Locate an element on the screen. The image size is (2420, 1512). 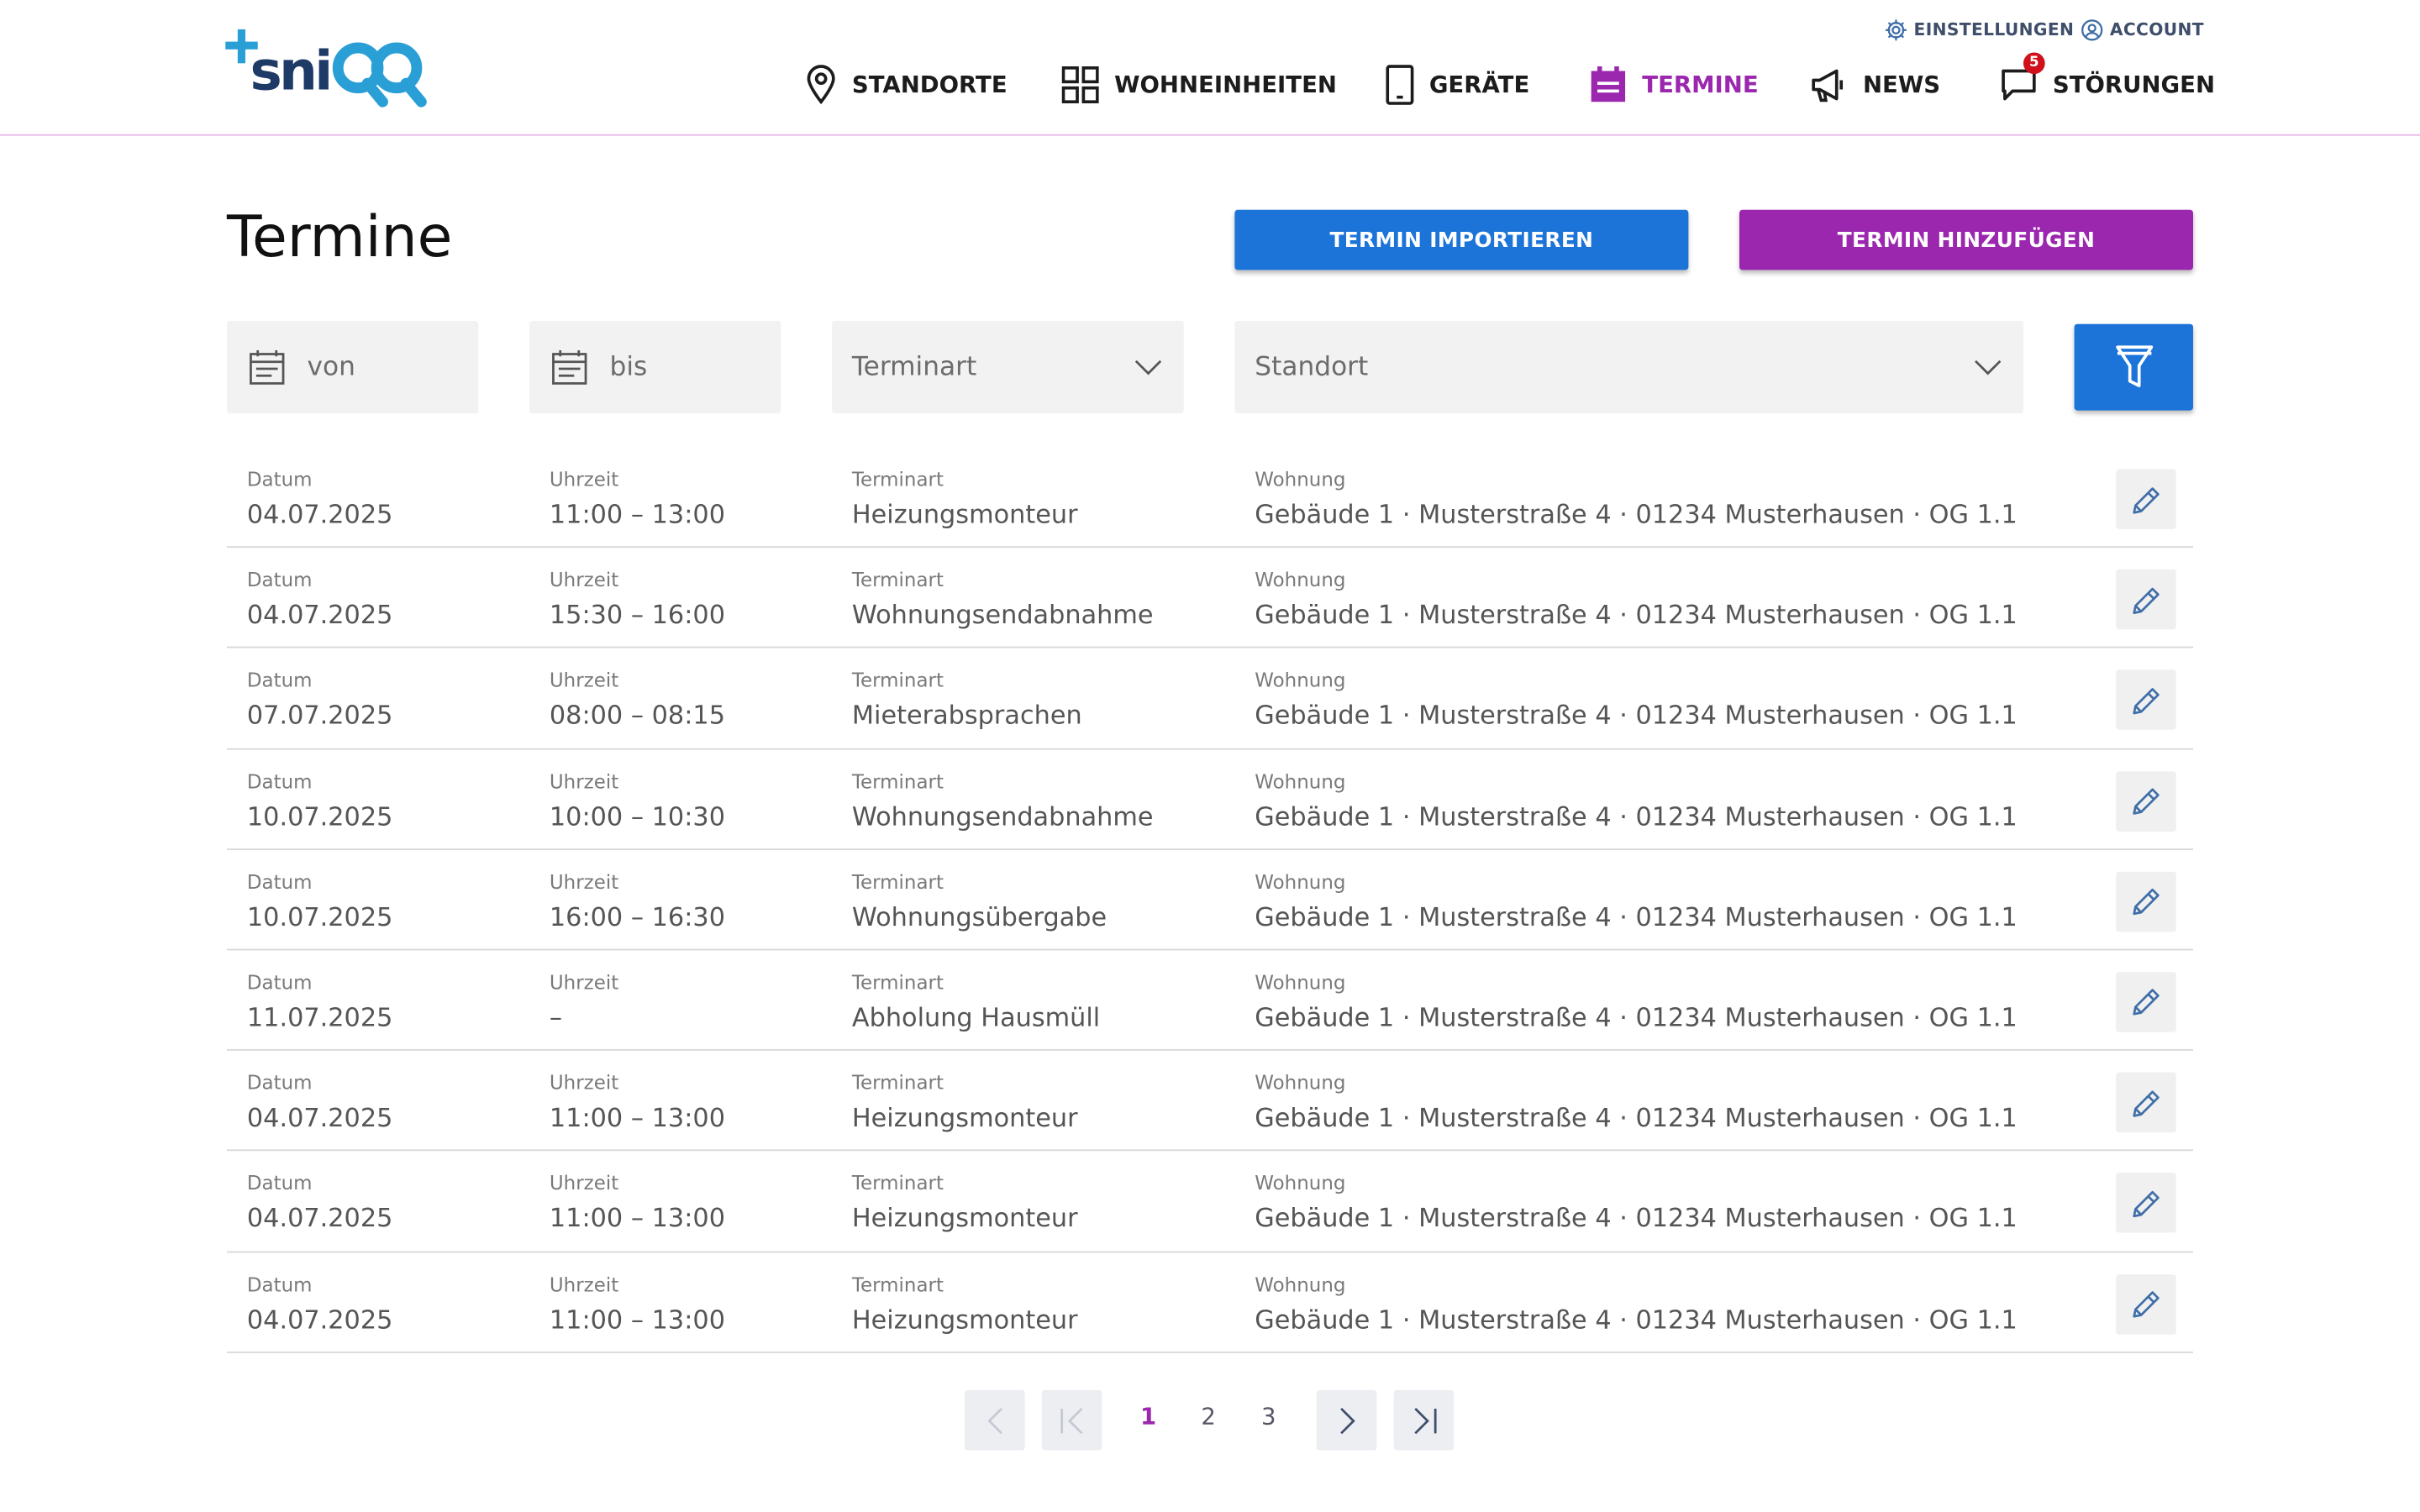
import-appointment-button: TERMIN IMPORTIEREN is located at coordinates (1462, 239).